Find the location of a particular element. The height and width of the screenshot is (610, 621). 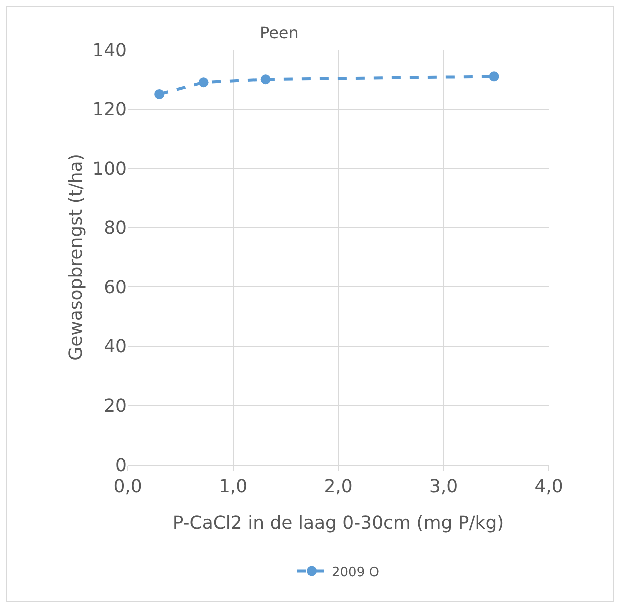

y-axis-title: Gewasopbrengst (t/ha) is located at coordinates (76, 257).